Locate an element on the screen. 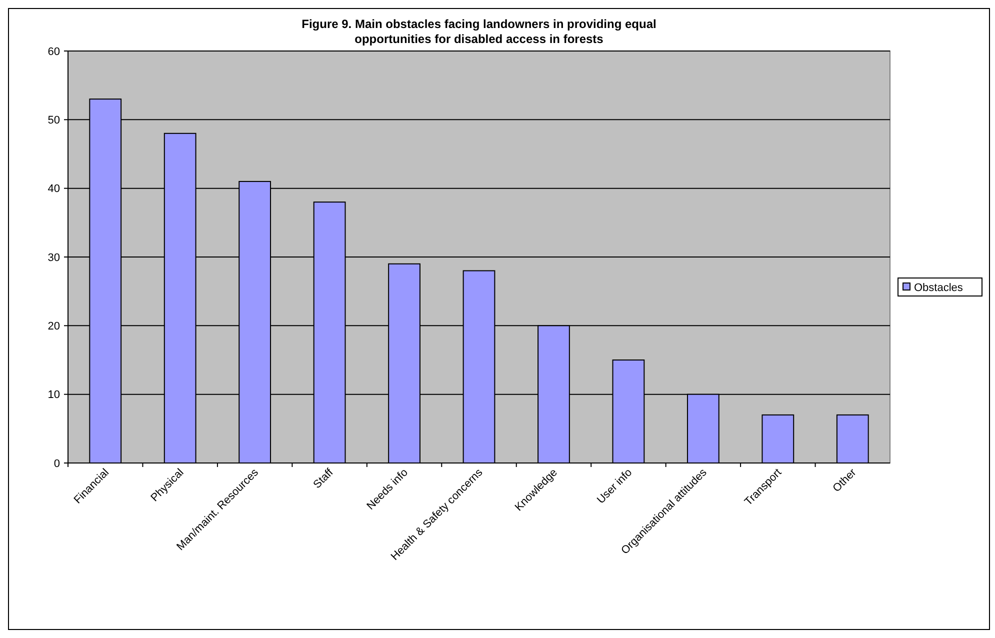  y-tick-label: 50 is located at coordinates (54, 120).